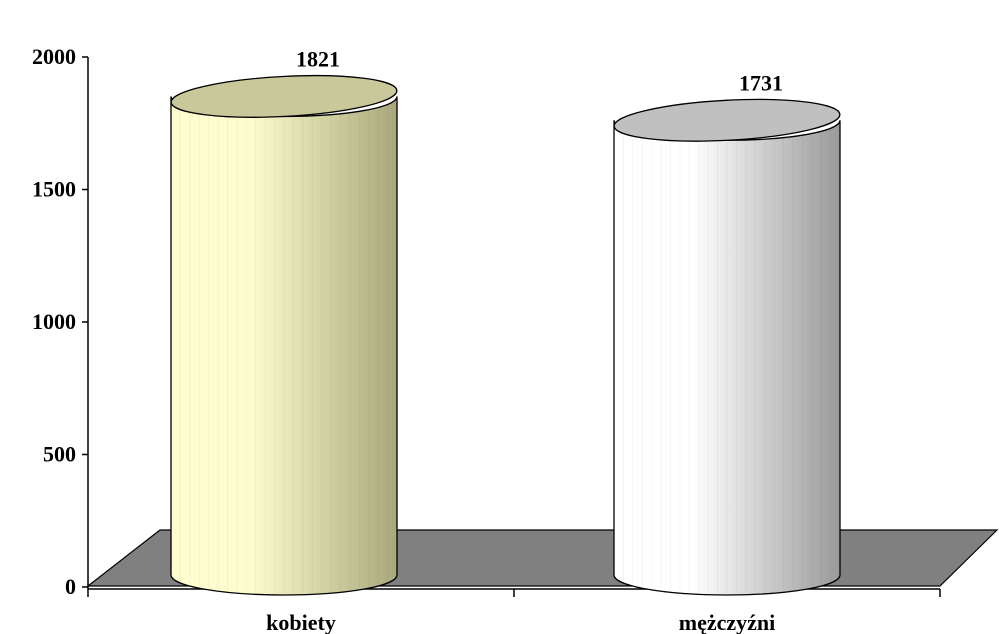 The width and height of the screenshot is (999, 634). What do you see at coordinates (54, 56) in the screenshot?
I see `y-tick-label: 2000` at bounding box center [54, 56].